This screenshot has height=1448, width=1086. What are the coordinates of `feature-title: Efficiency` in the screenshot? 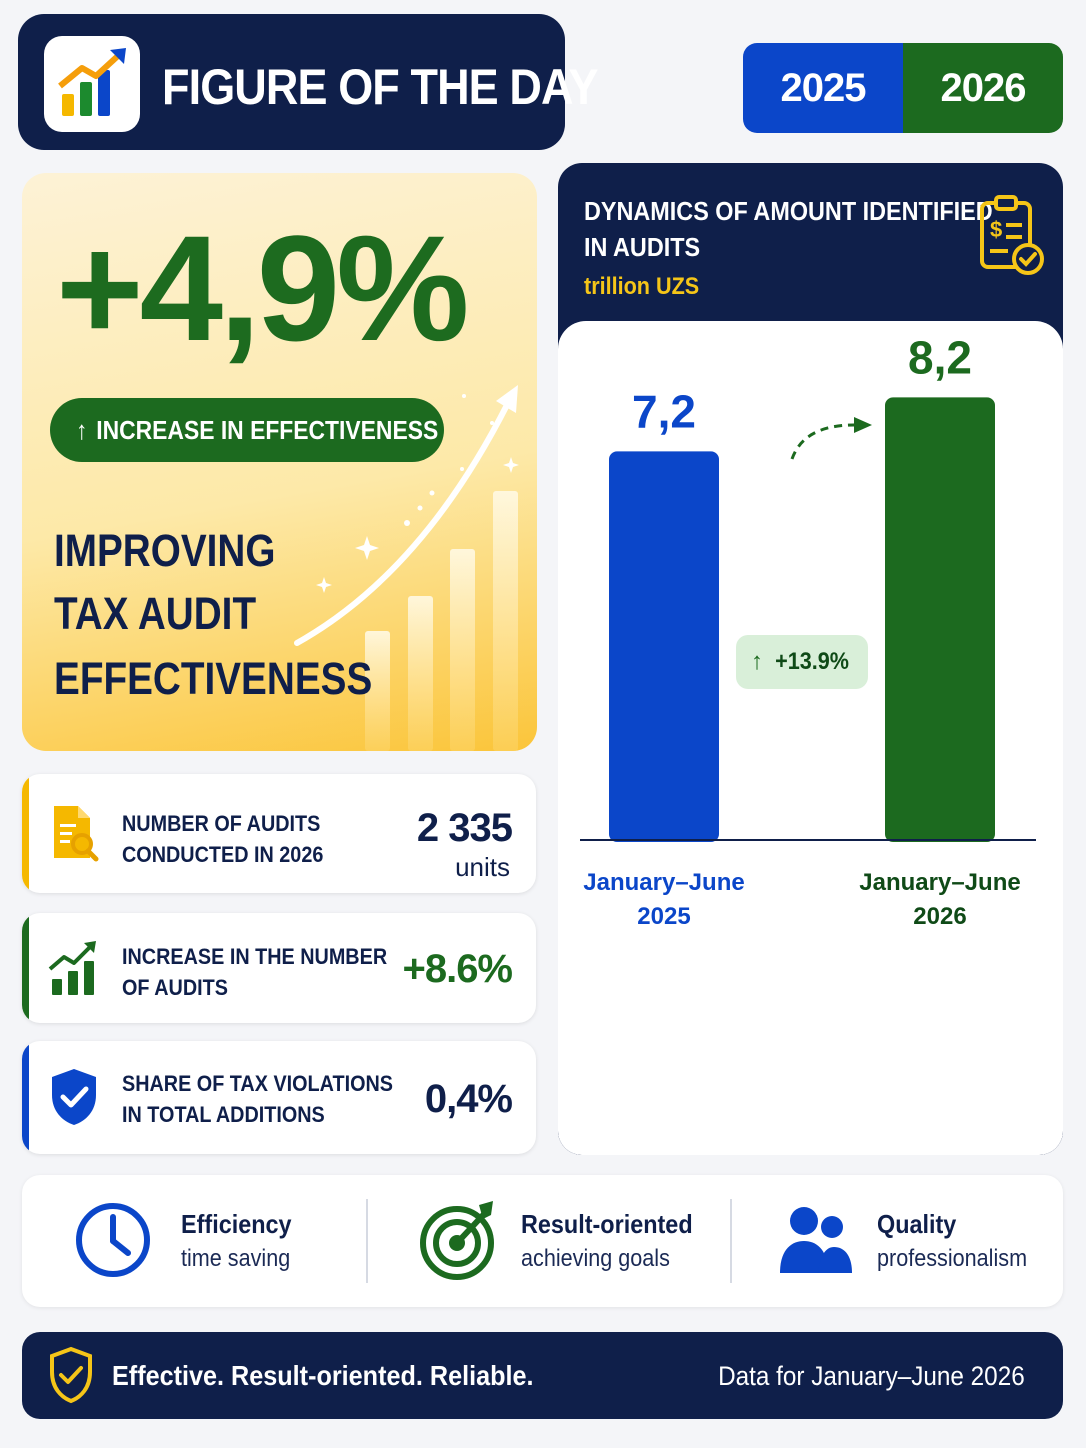 It's located at (236, 1224).